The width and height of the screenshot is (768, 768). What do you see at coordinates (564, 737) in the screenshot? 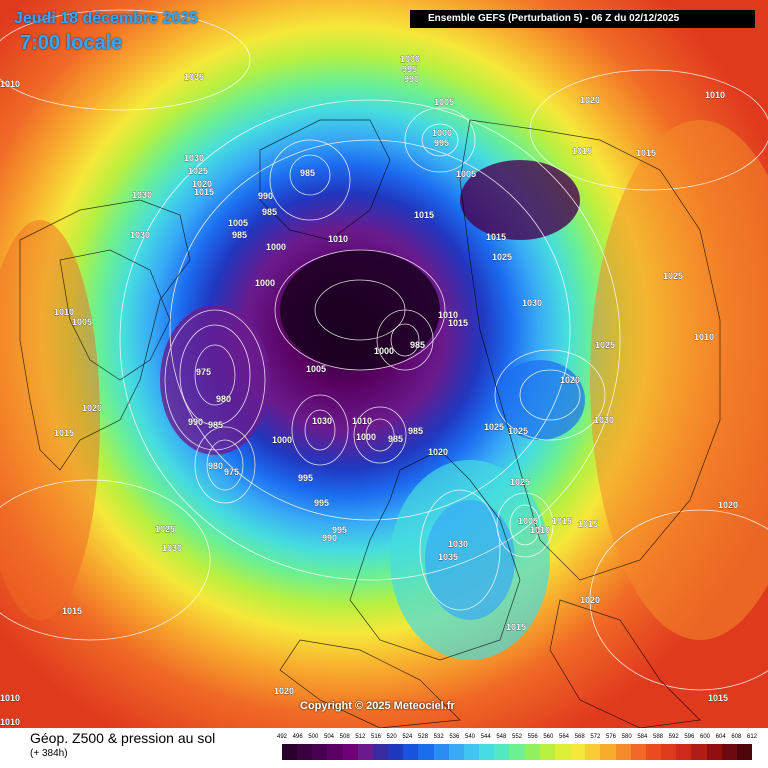
I see `color-scale-label: 564` at bounding box center [564, 737].